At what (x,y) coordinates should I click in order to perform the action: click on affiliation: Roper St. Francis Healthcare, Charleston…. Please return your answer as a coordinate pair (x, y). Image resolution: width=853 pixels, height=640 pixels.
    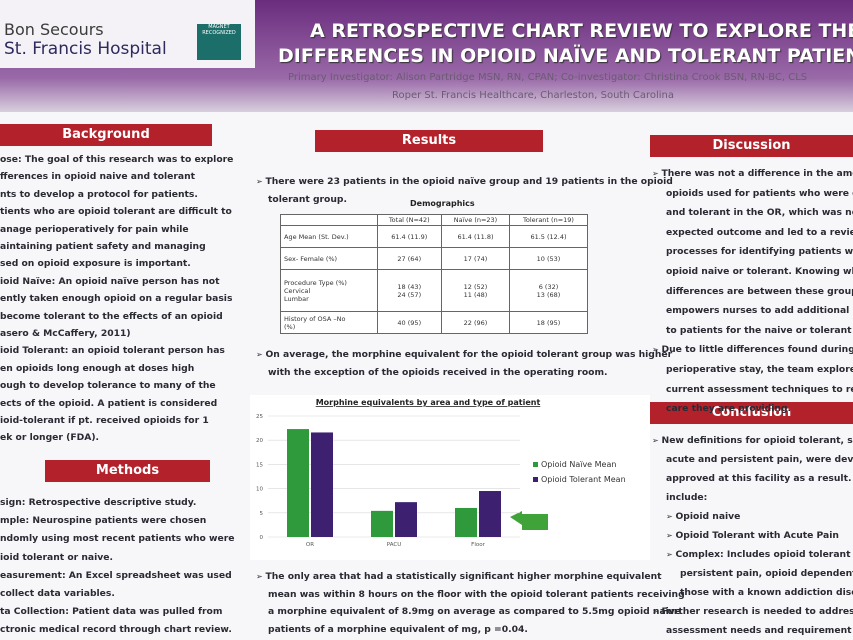
    Looking at the image, I should click on (533, 95).